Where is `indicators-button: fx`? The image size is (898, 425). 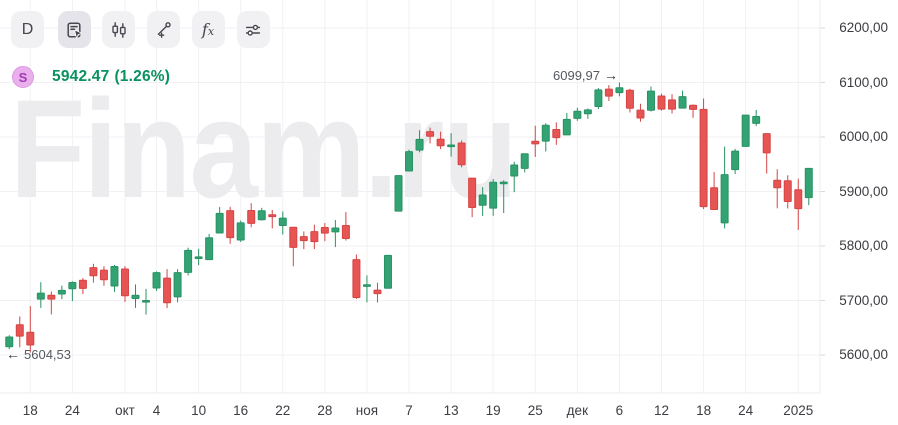 indicators-button: fx is located at coordinates (208, 29).